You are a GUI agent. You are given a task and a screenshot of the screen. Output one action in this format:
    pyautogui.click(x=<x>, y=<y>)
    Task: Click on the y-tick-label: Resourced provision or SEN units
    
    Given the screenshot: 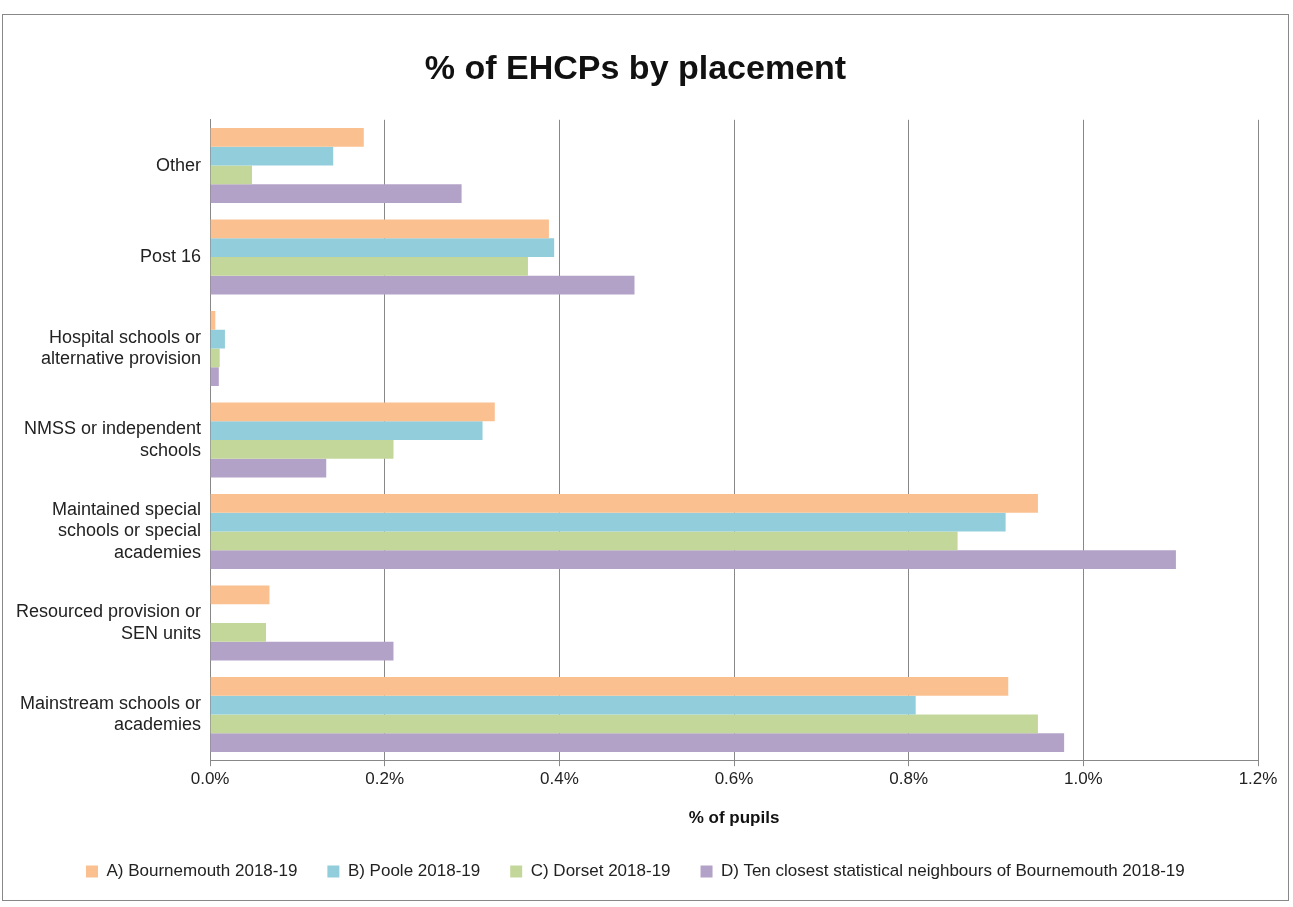 What is the action you would take?
    pyautogui.click(x=109, y=622)
    